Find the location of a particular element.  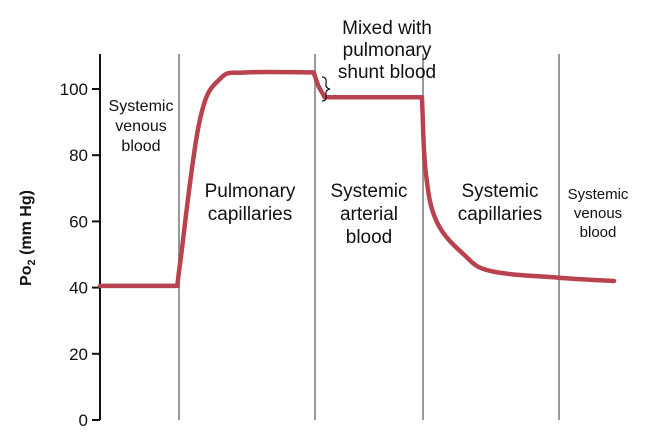

shunt-annotation-line: Mixed with is located at coordinates (387, 28).